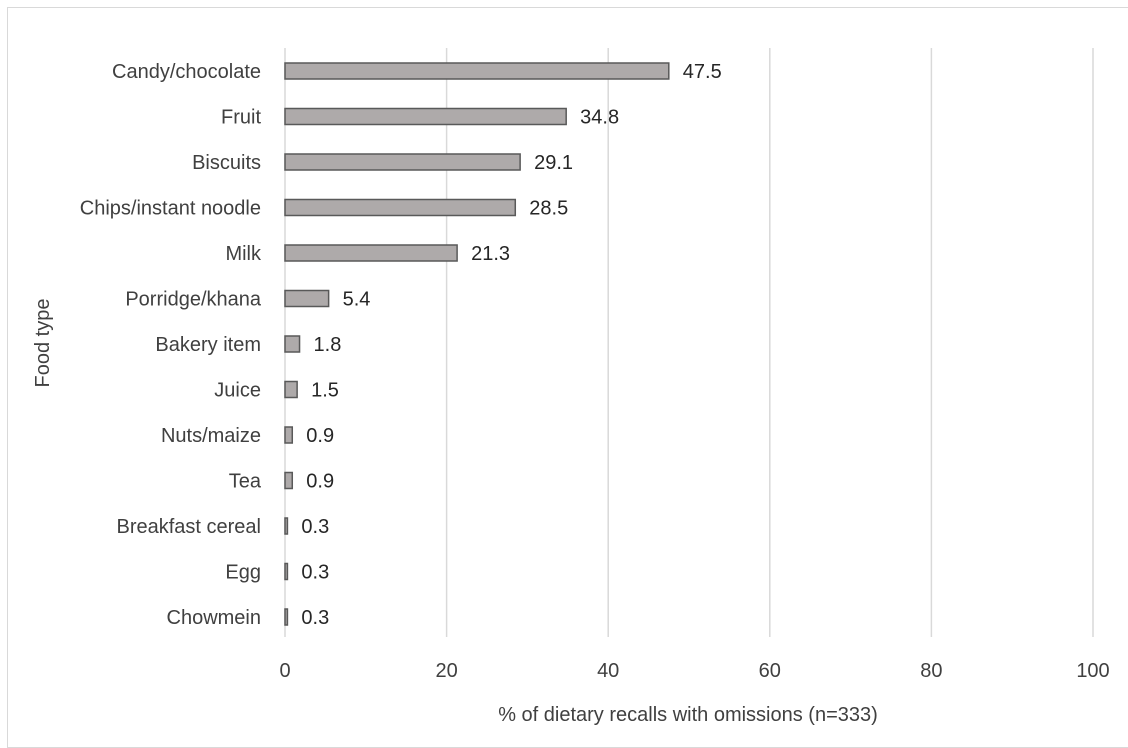 This screenshot has width=1128, height=748. Describe the element at coordinates (490, 254) in the screenshot. I see `data-label: 21.3` at that location.